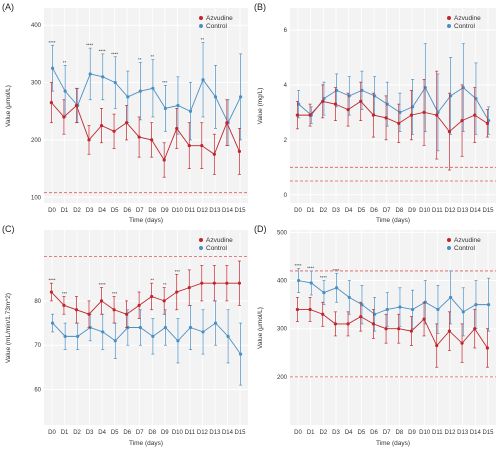 This screenshot has width=500, height=450. What do you see at coordinates (282, 282) in the screenshot?
I see `panel-d-y-tick-label: 400` at bounding box center [282, 282].